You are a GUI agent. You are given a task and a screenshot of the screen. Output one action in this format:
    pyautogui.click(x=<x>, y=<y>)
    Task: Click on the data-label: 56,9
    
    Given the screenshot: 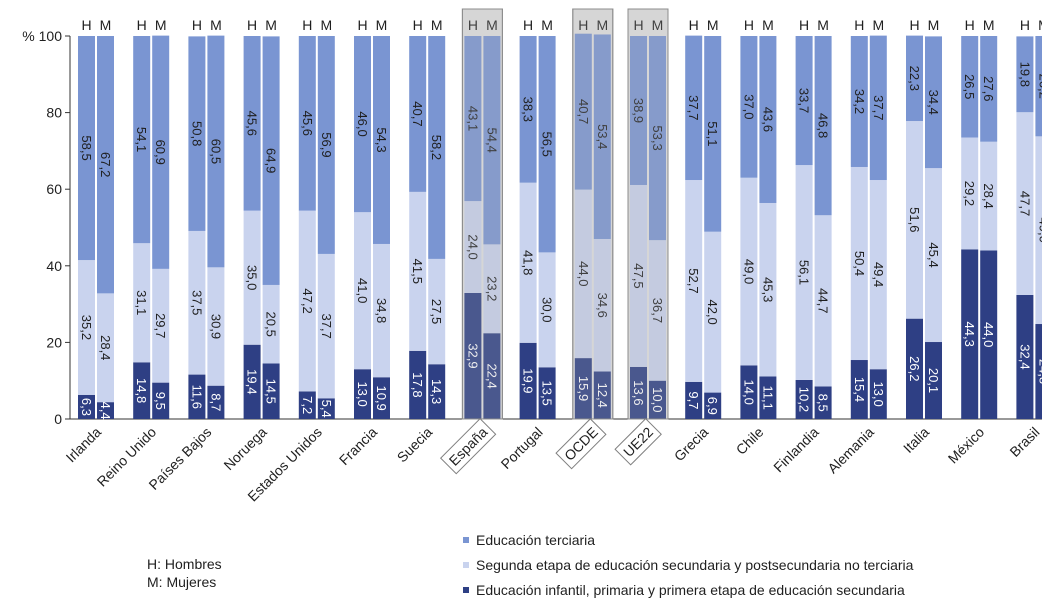 What is the action you would take?
    pyautogui.click(x=326, y=144)
    